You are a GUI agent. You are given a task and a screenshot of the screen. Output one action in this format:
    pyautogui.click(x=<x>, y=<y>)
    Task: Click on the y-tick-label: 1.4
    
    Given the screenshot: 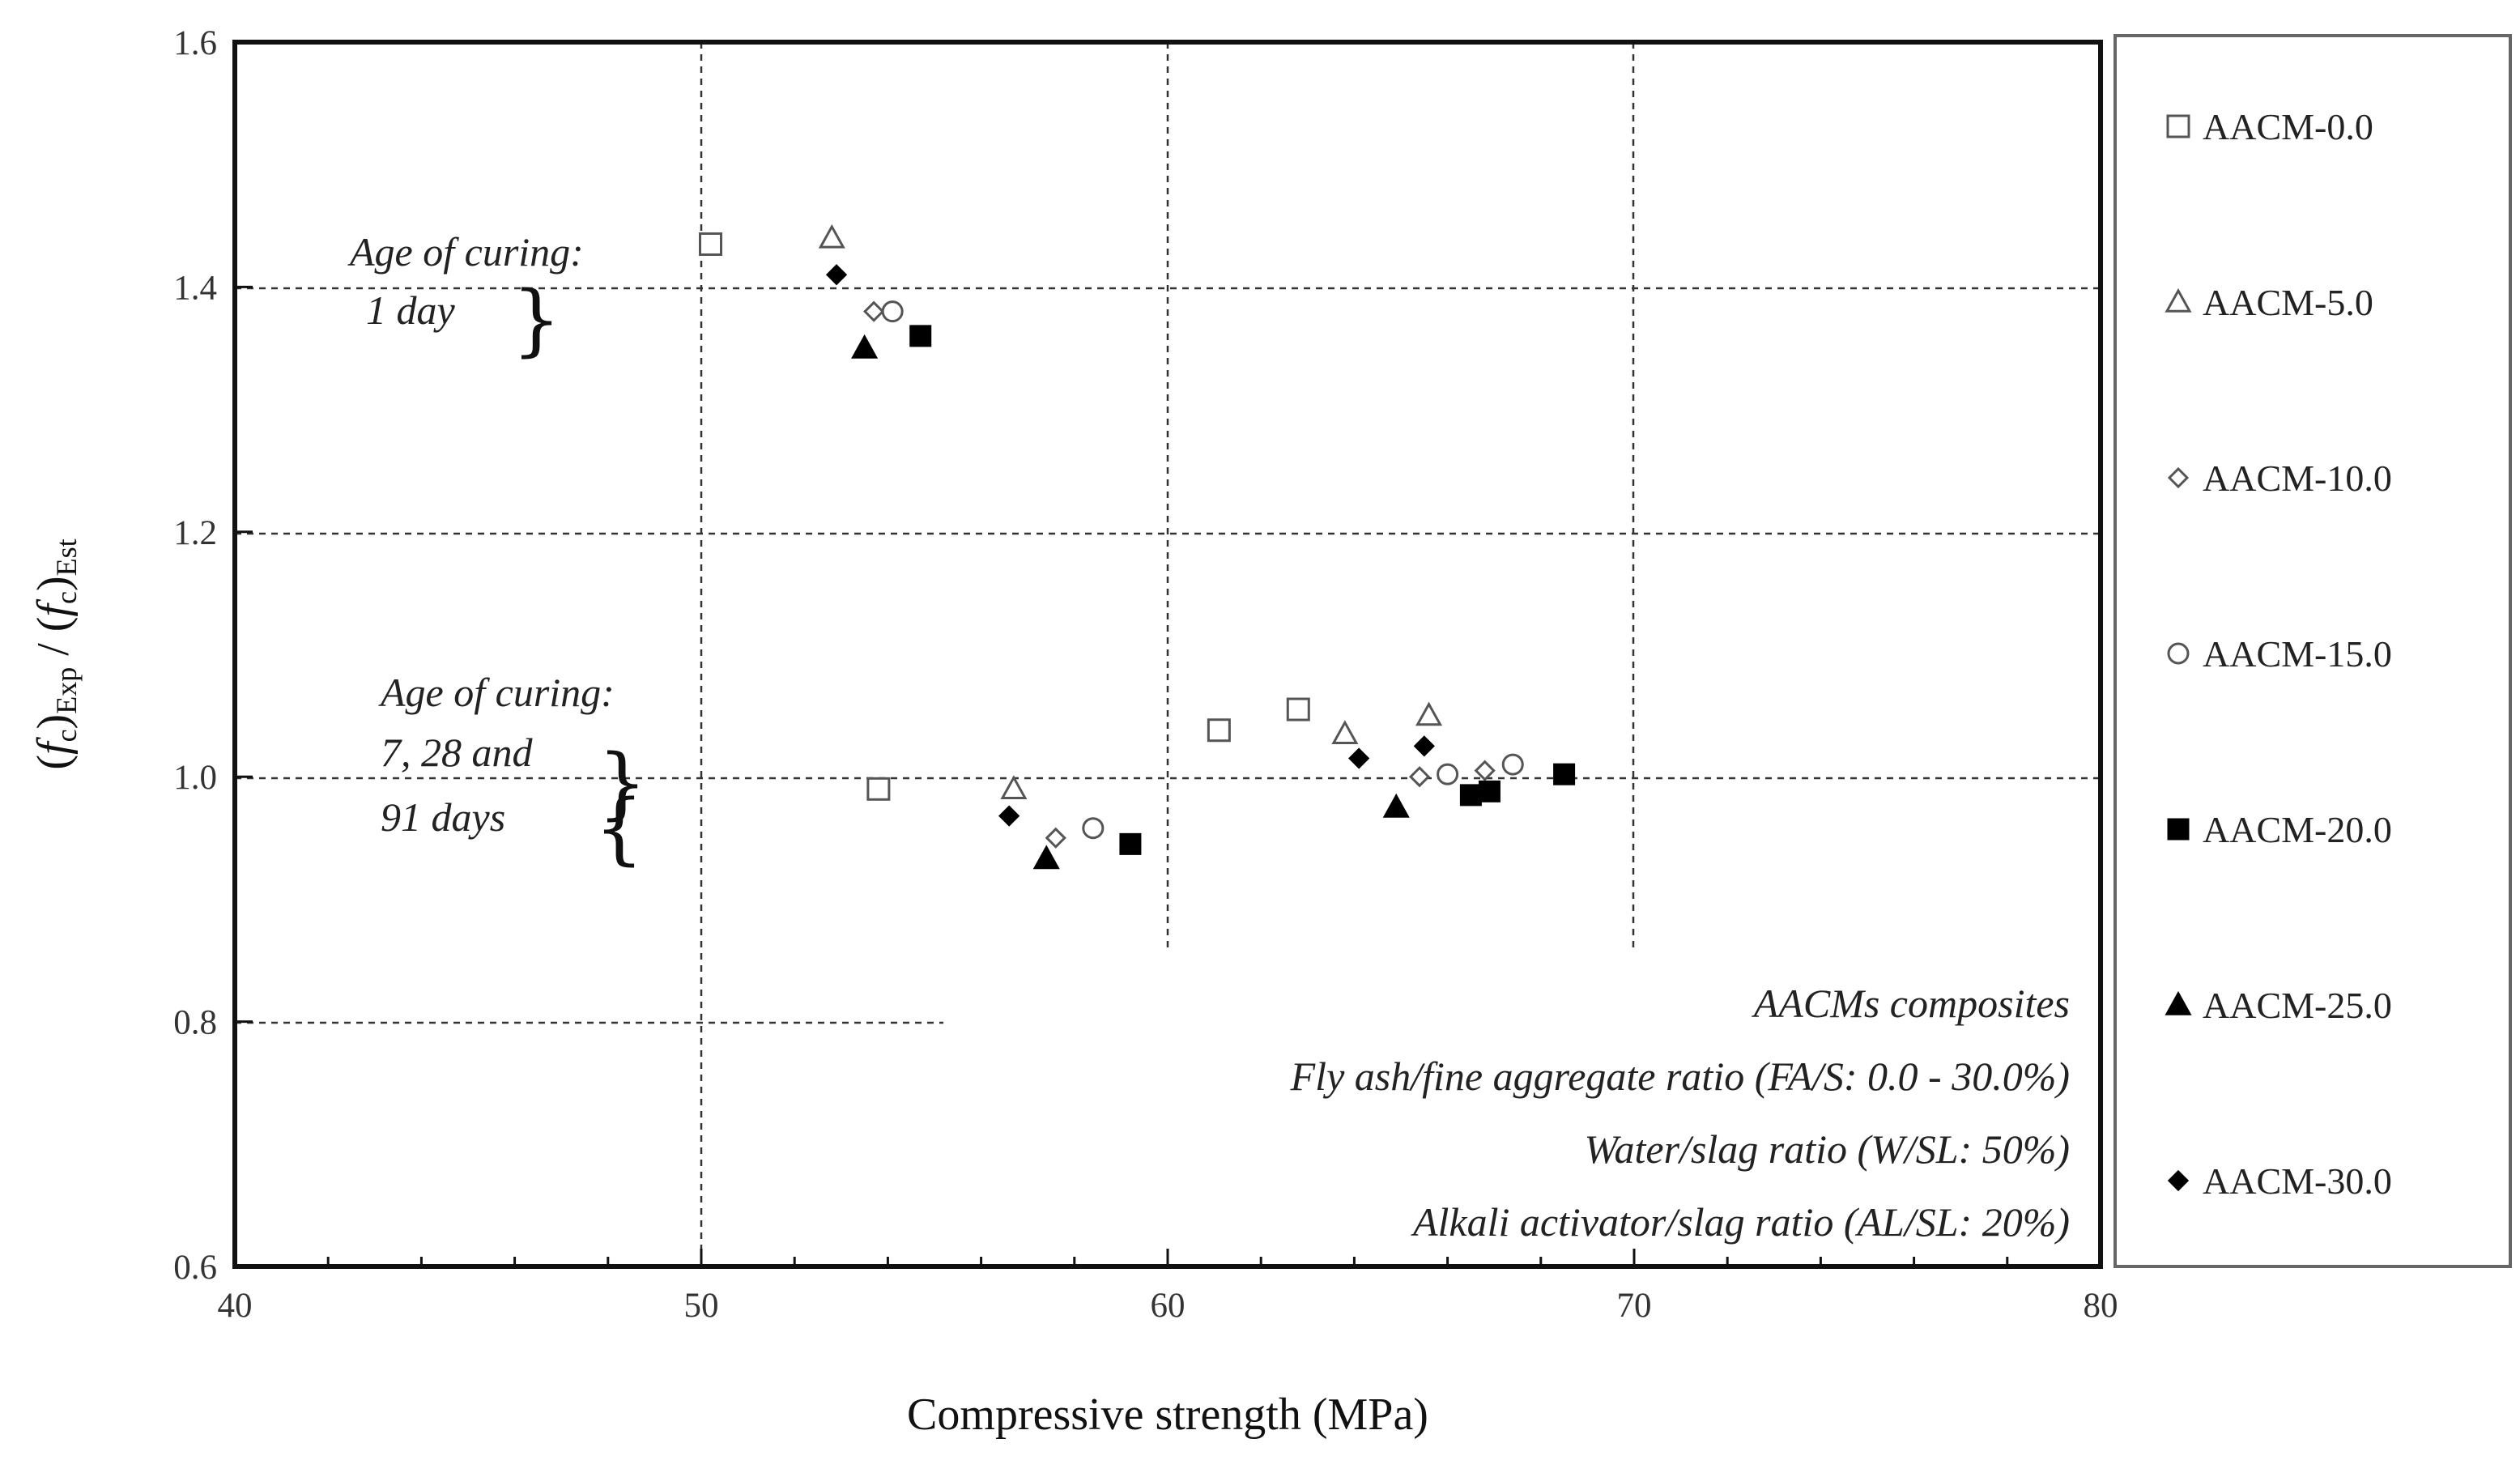 What is the action you would take?
    pyautogui.click(x=195, y=288)
    